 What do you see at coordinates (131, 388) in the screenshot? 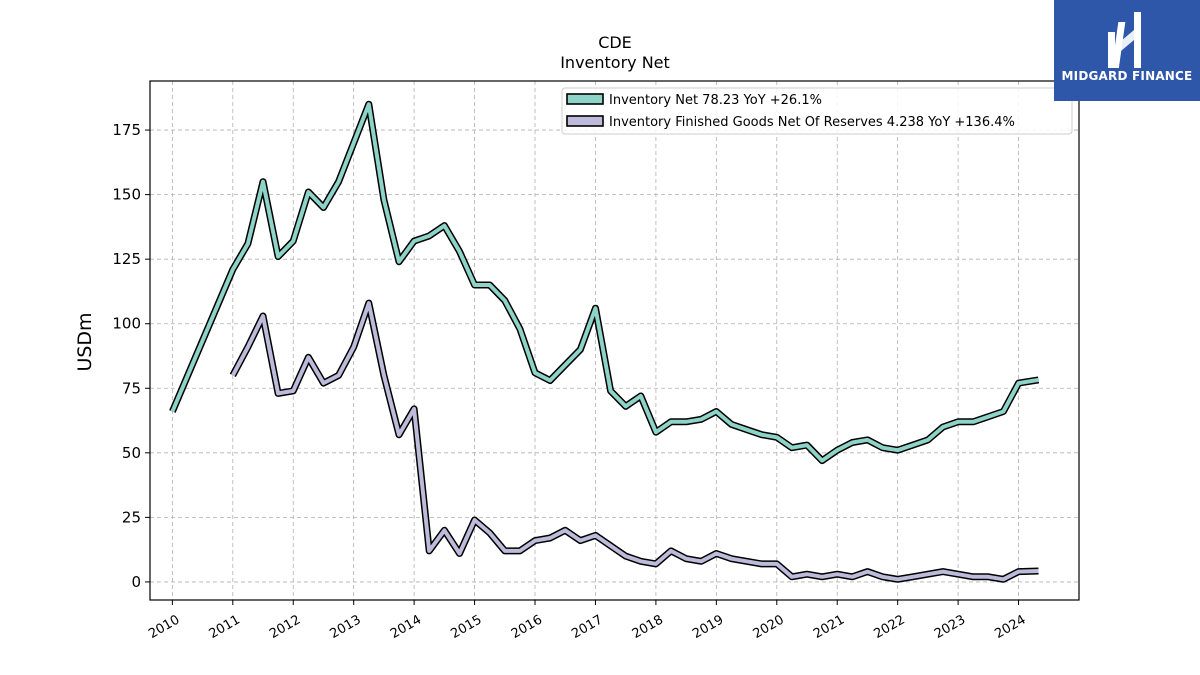
I see `y-tick-label: 75` at bounding box center [131, 388].